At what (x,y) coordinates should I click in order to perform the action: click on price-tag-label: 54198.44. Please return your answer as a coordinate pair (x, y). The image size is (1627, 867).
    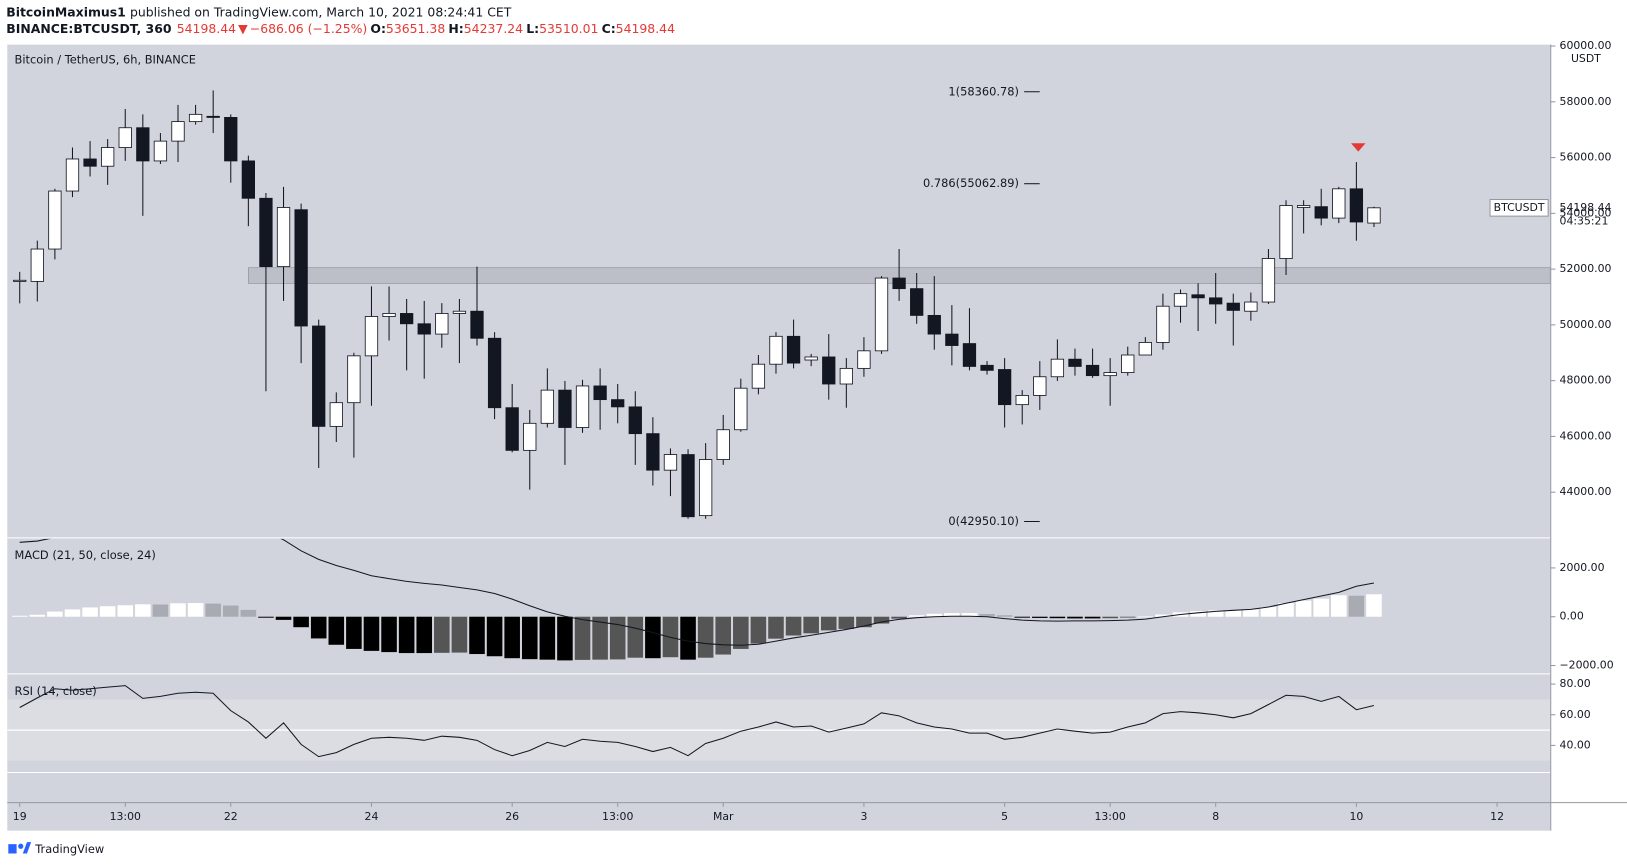
    Looking at the image, I should click on (1586, 207).